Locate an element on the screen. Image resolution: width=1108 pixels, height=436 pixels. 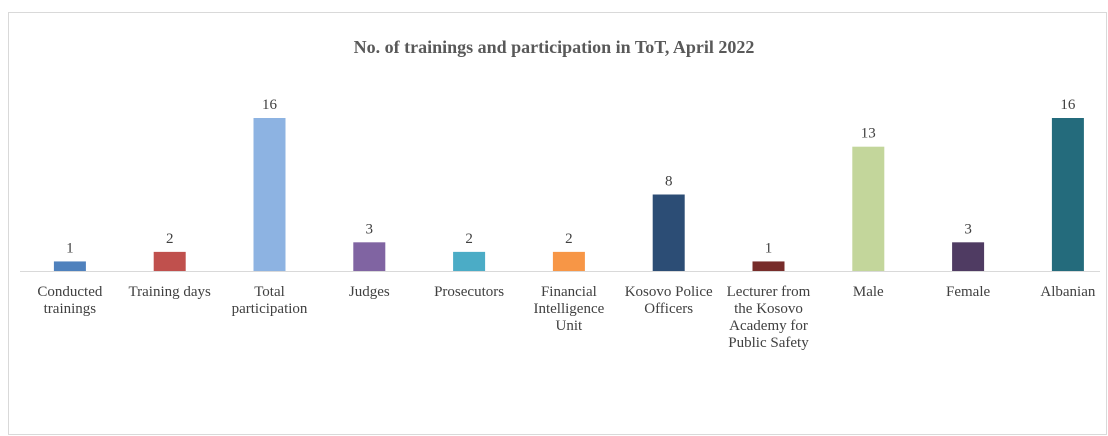
x-tick-label: Total participation is located at coordinates (269, 300).